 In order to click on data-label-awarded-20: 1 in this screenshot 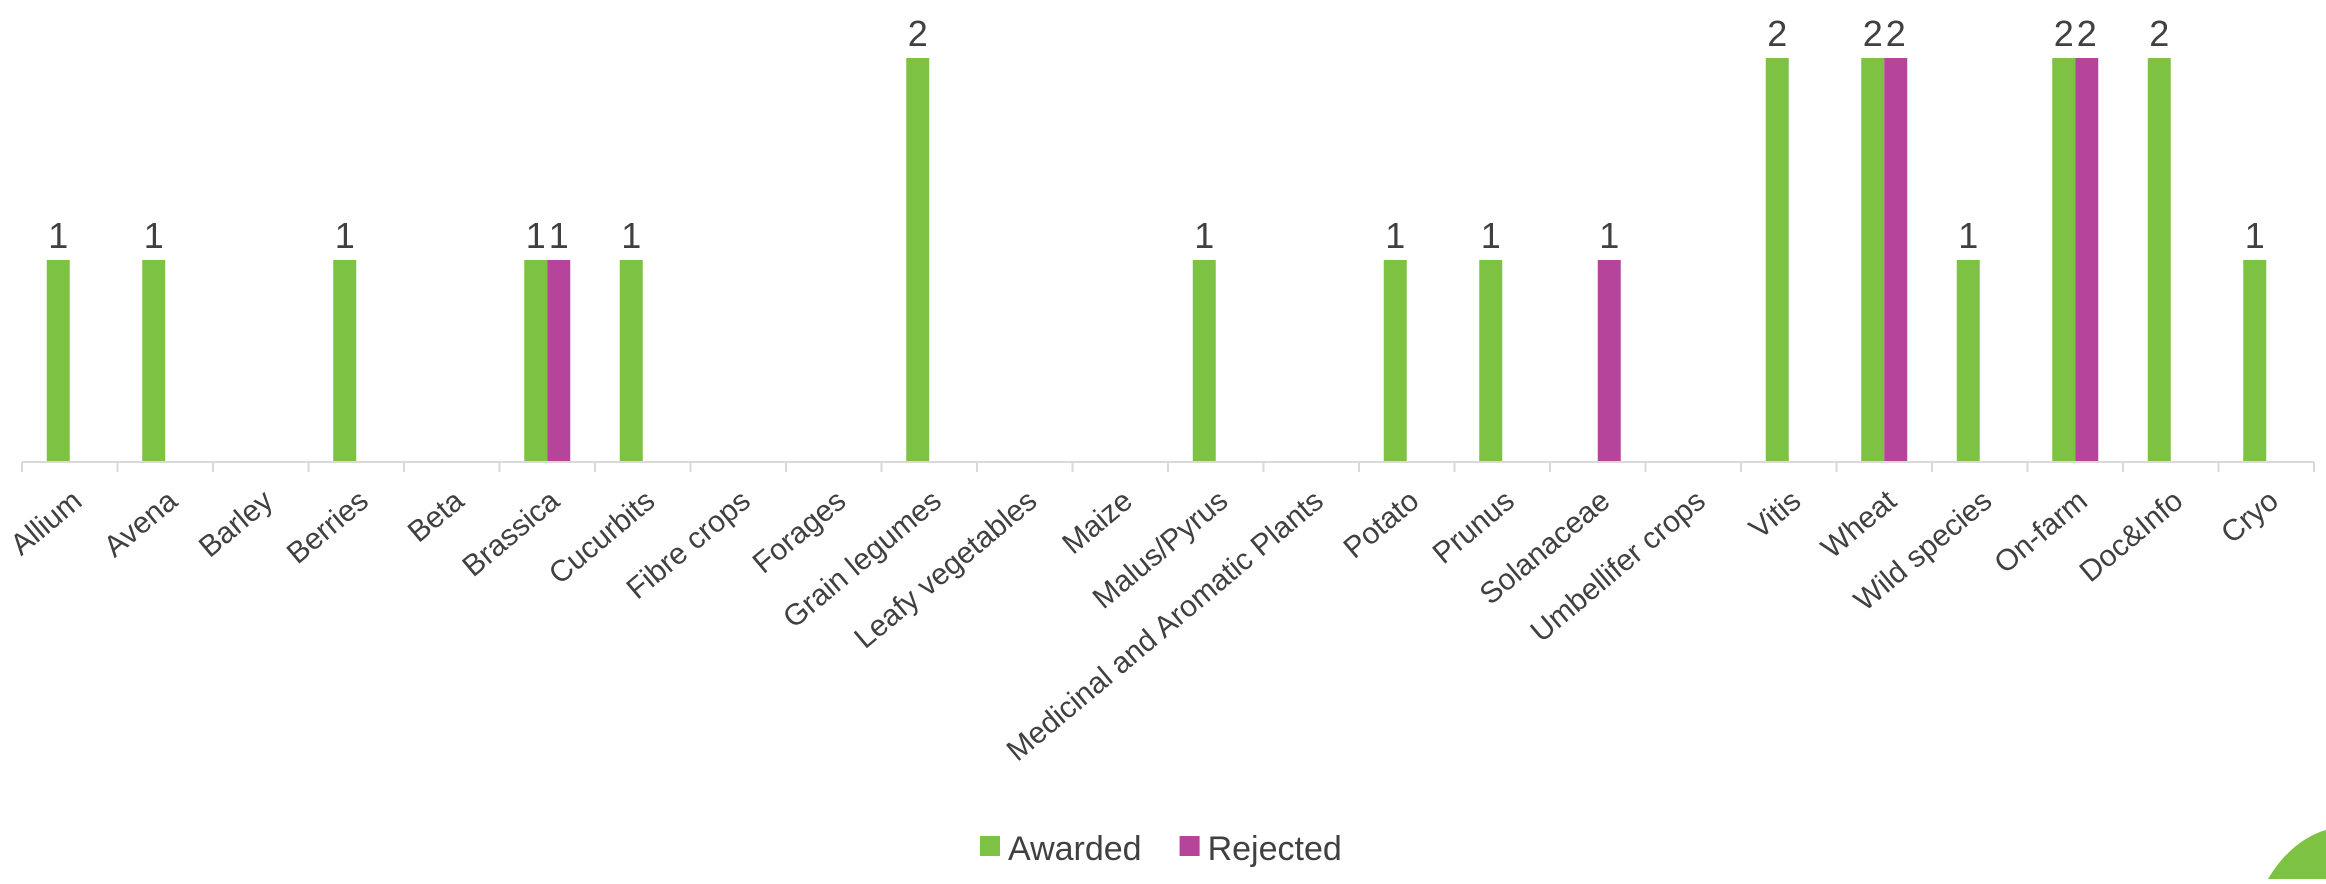, I will do `click(1968, 235)`.